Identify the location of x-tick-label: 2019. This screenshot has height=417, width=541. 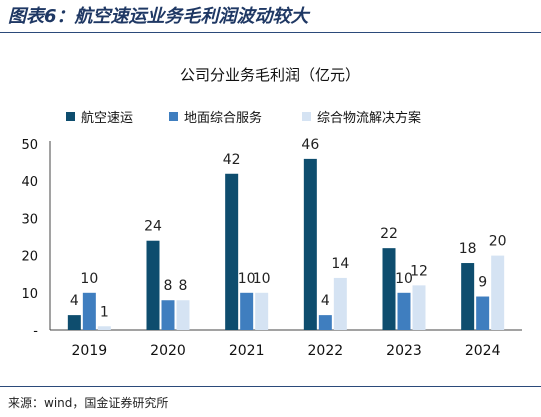
(90, 351).